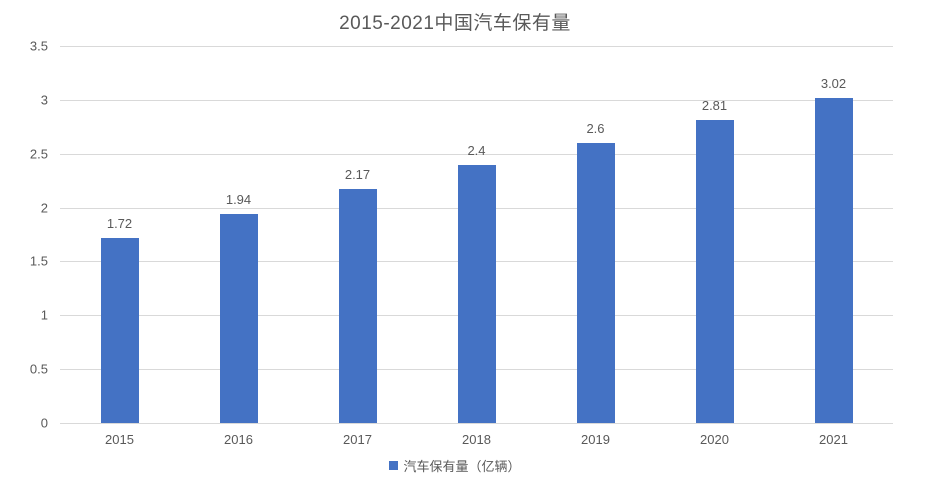 The width and height of the screenshot is (925, 484). What do you see at coordinates (833, 83) in the screenshot?
I see `value-label: 3.02` at bounding box center [833, 83].